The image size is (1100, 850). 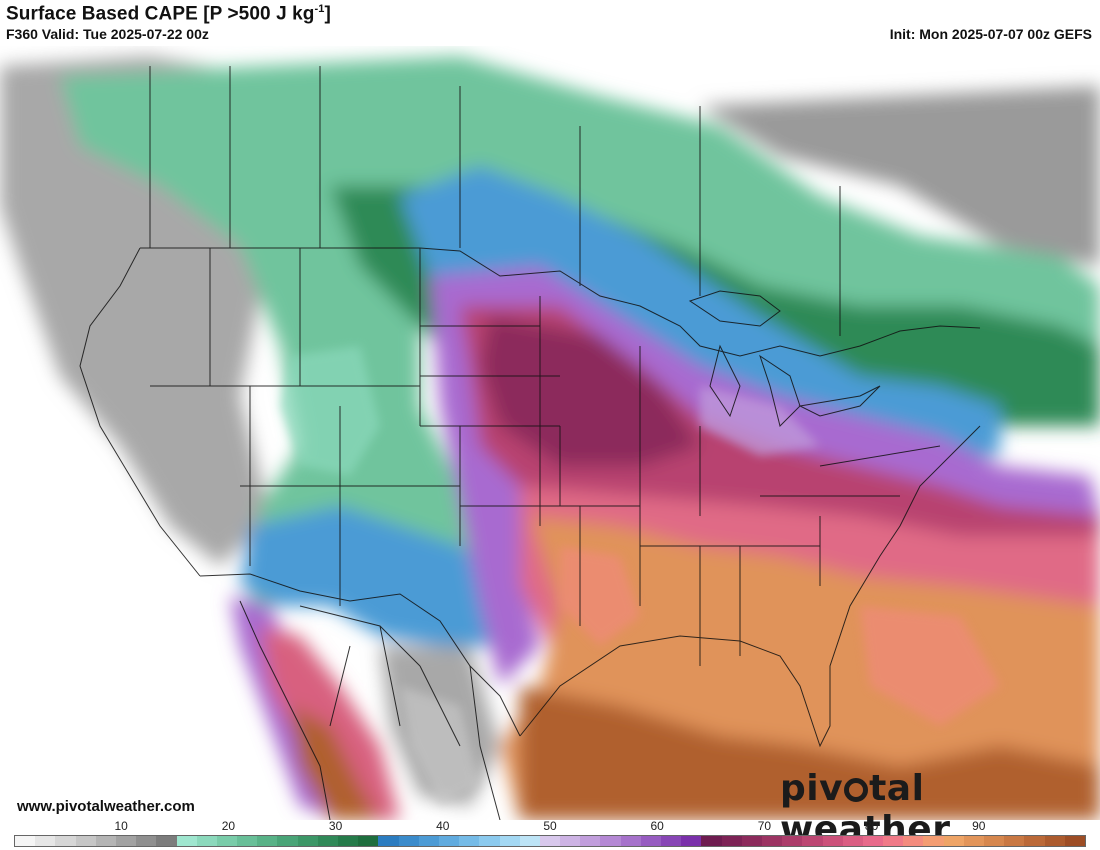 What do you see at coordinates (784, 358) in the screenshot?
I see `great-lakes` at bounding box center [784, 358].